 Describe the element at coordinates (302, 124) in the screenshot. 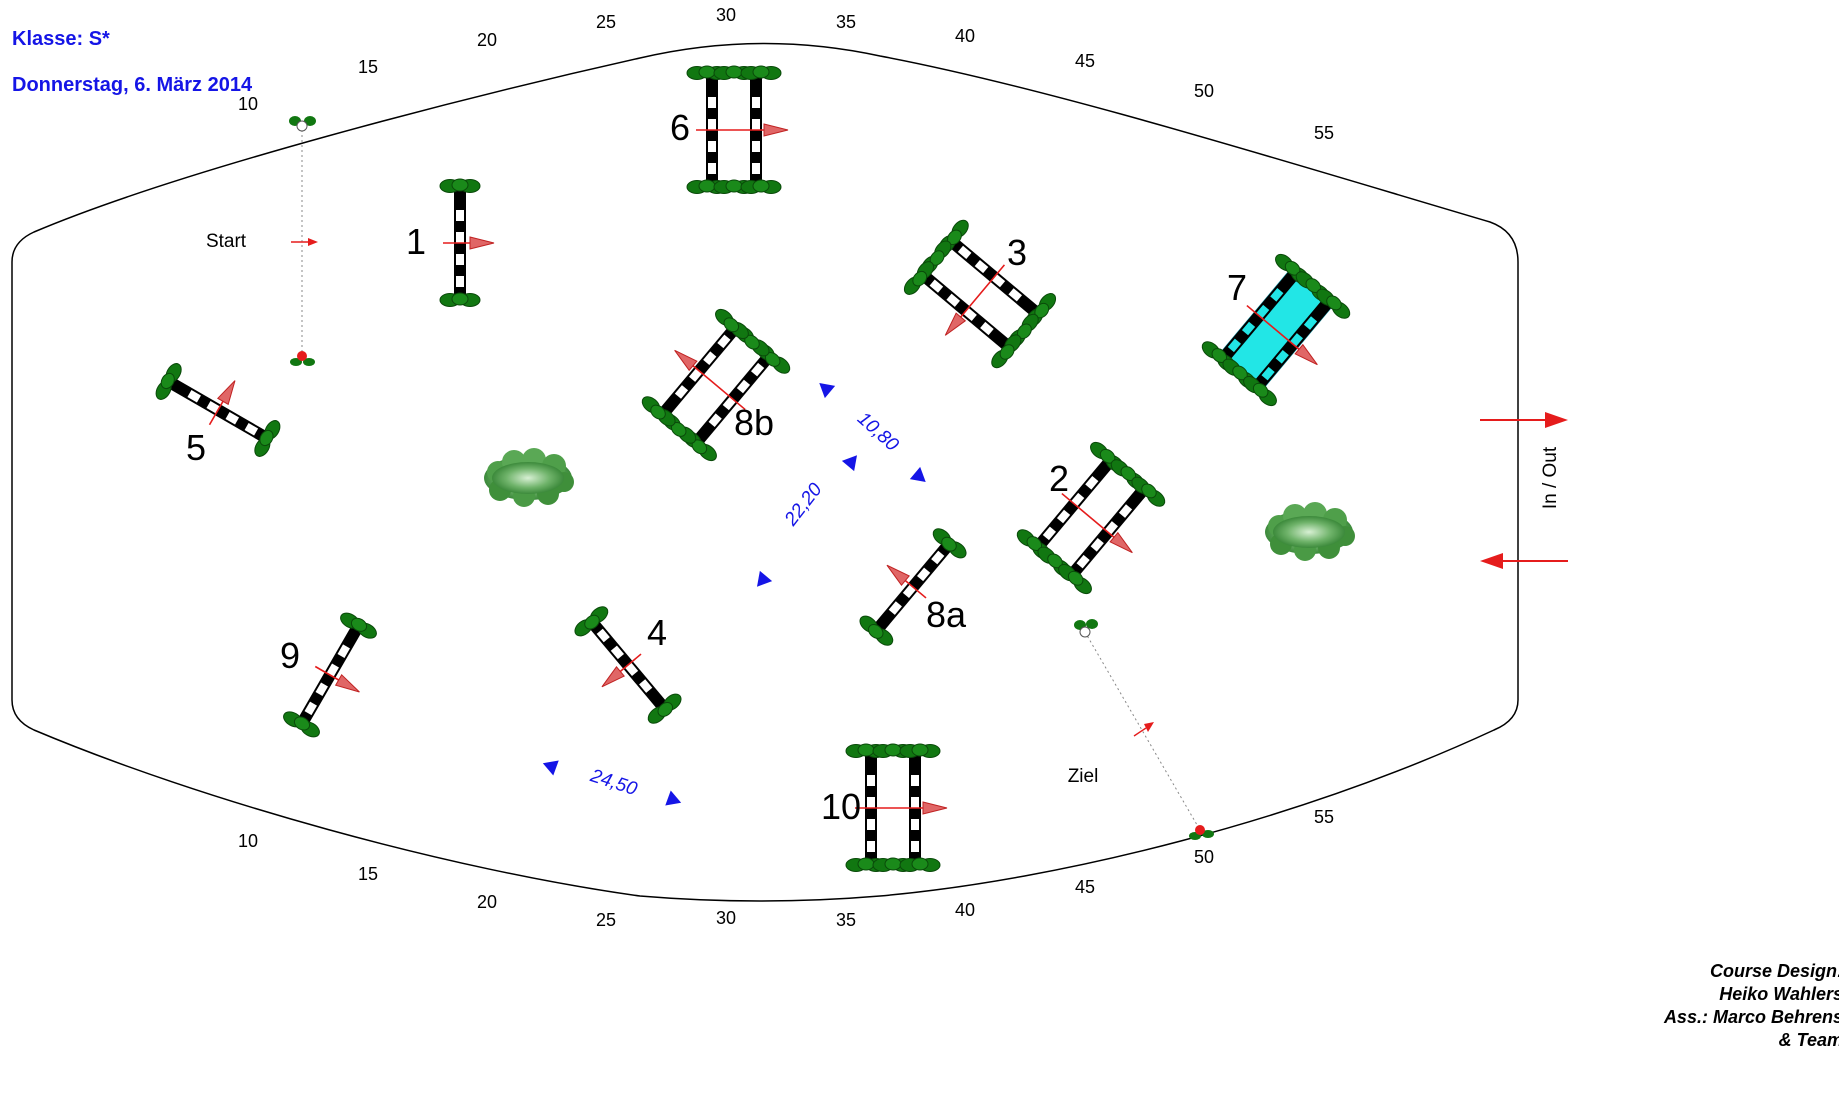

I see `start-flag-white` at that location.